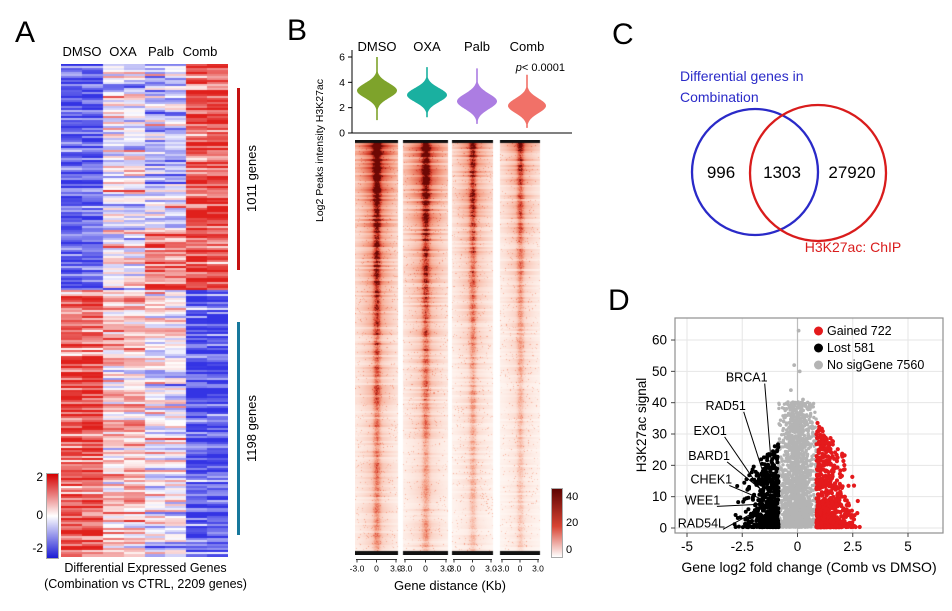 This screenshot has width=952, height=611. What do you see at coordinates (755, 172) in the screenshot?
I see `venn-circle-combination` at bounding box center [755, 172].